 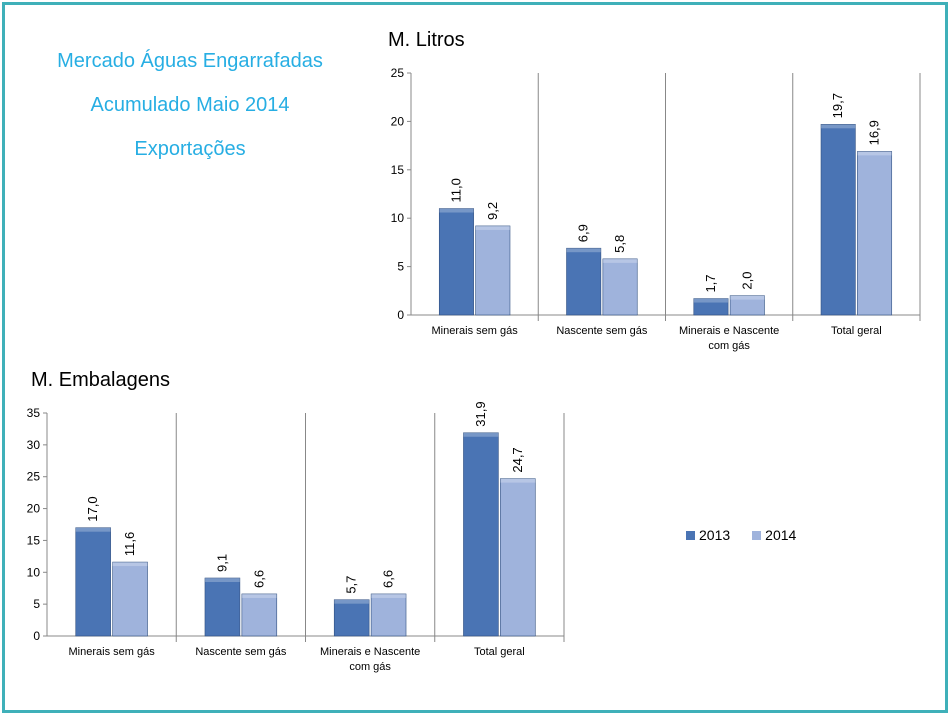 I want to click on bar-value-label: 9,1, so click(x=221, y=563).